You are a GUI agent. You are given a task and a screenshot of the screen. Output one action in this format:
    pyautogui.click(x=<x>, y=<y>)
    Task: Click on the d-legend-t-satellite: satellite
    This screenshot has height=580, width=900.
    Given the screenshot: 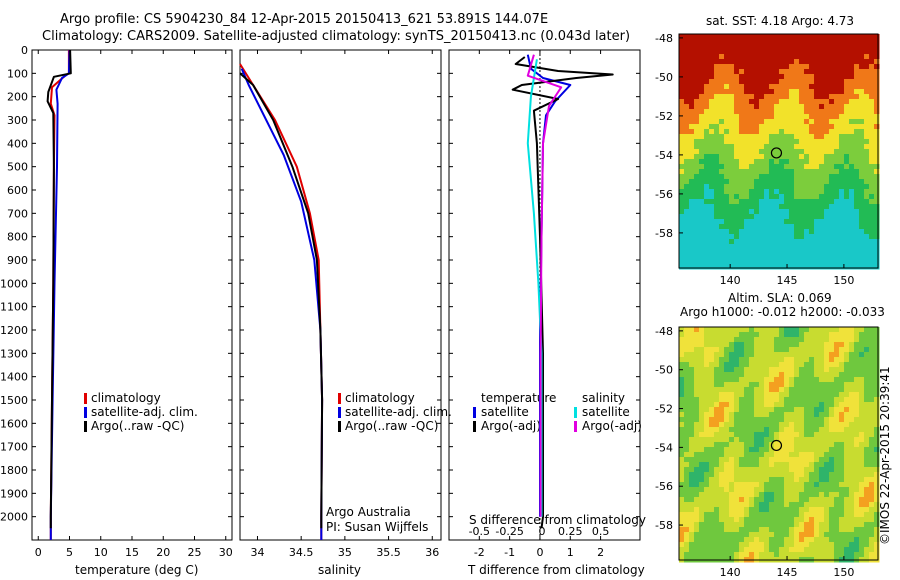 What is the action you would take?
    pyautogui.click(x=505, y=412)
    